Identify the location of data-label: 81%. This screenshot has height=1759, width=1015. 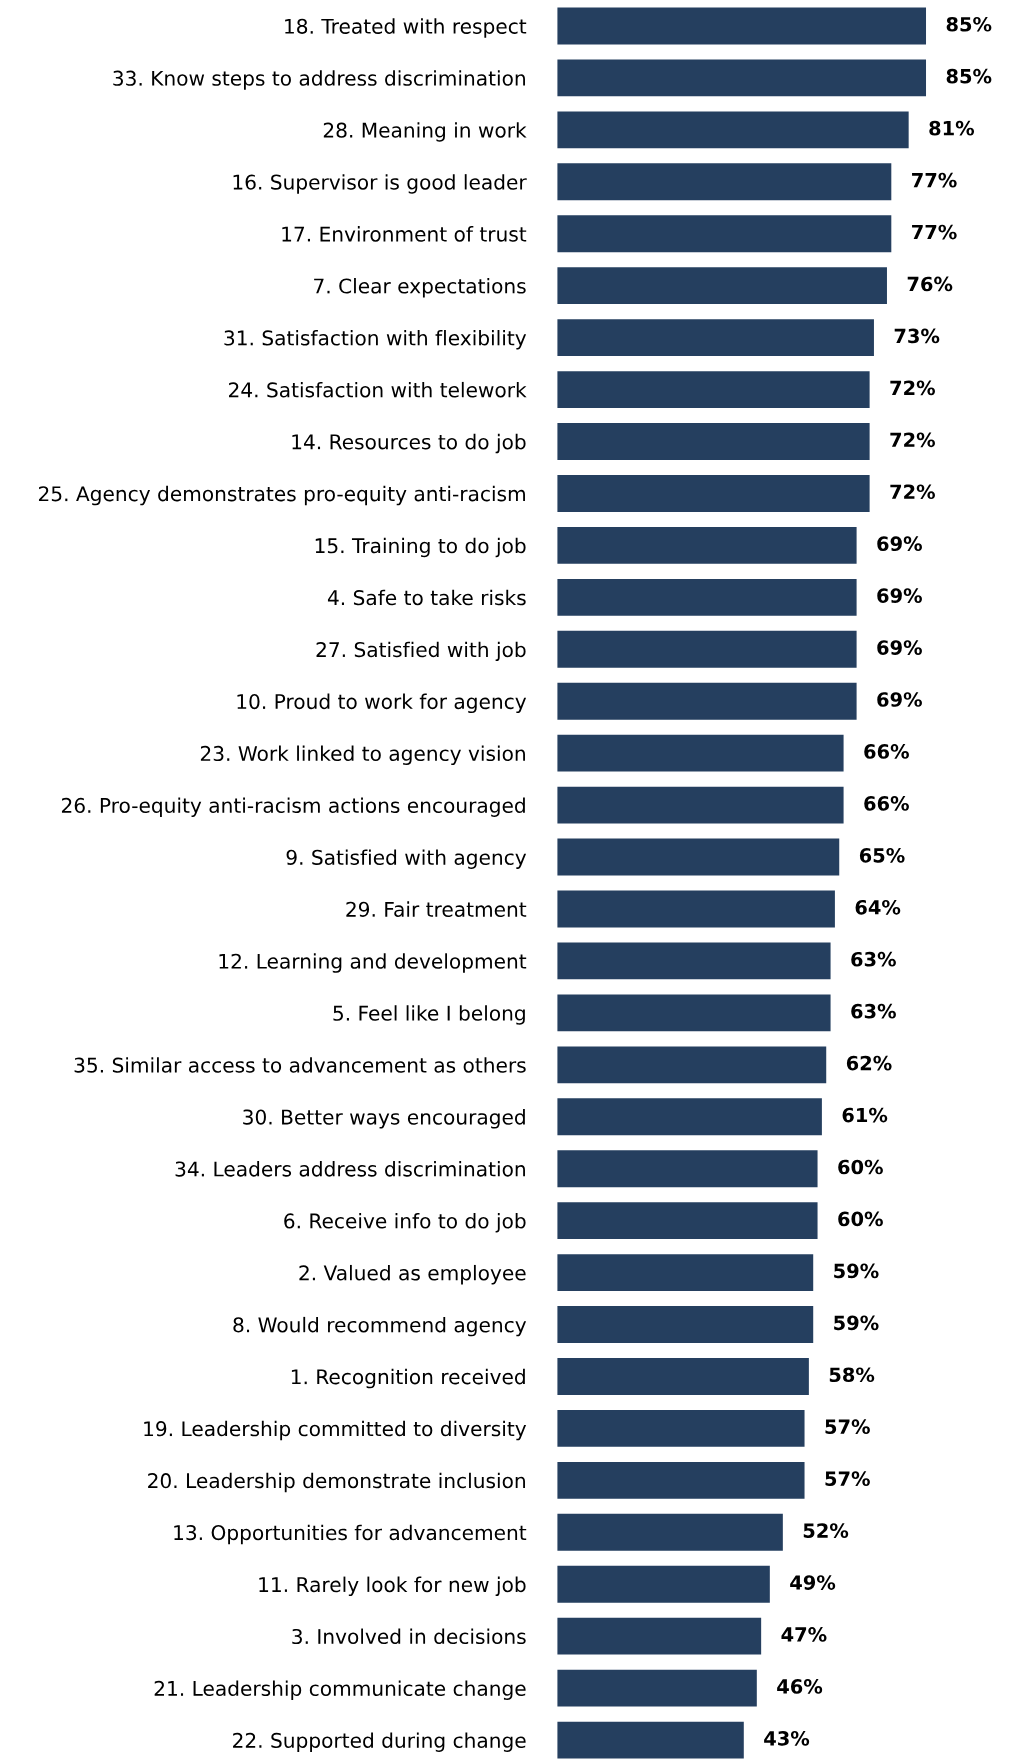
(952, 128).